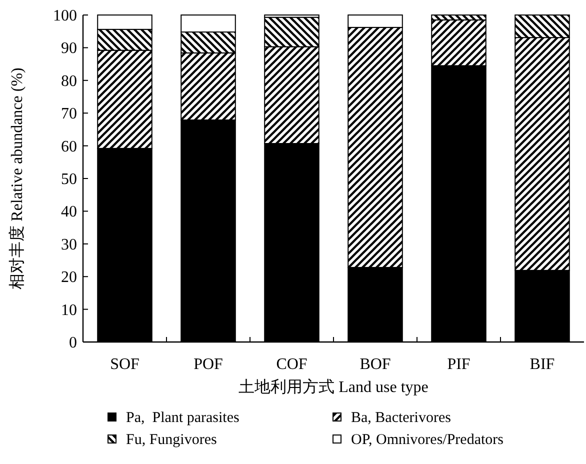 The height and width of the screenshot is (464, 586). Describe the element at coordinates (69, 245) in the screenshot. I see `y-tick-label: 30` at that location.